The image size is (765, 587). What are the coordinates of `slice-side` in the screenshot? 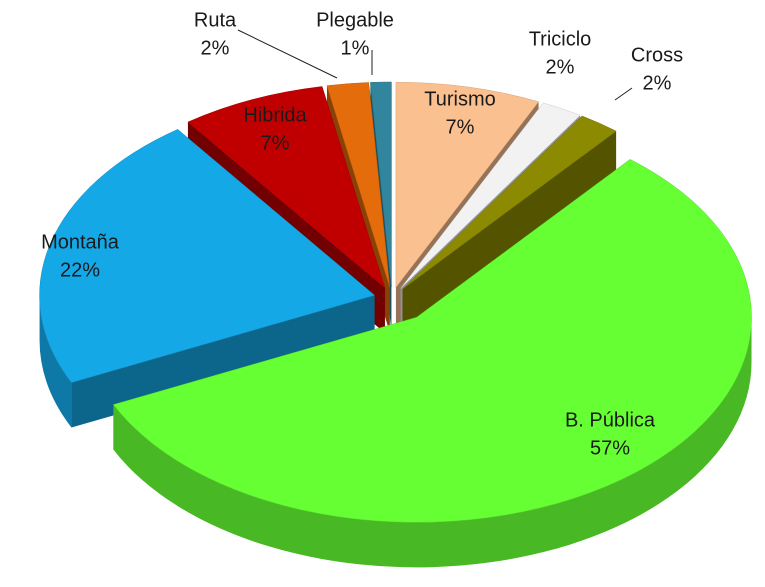 It's located at (55, 361).